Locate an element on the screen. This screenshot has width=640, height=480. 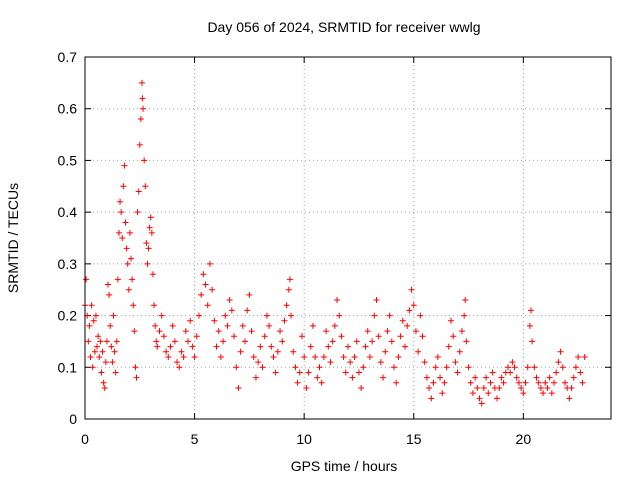
y-axis-label: SRMTID / TECUs is located at coordinates (13, 238).